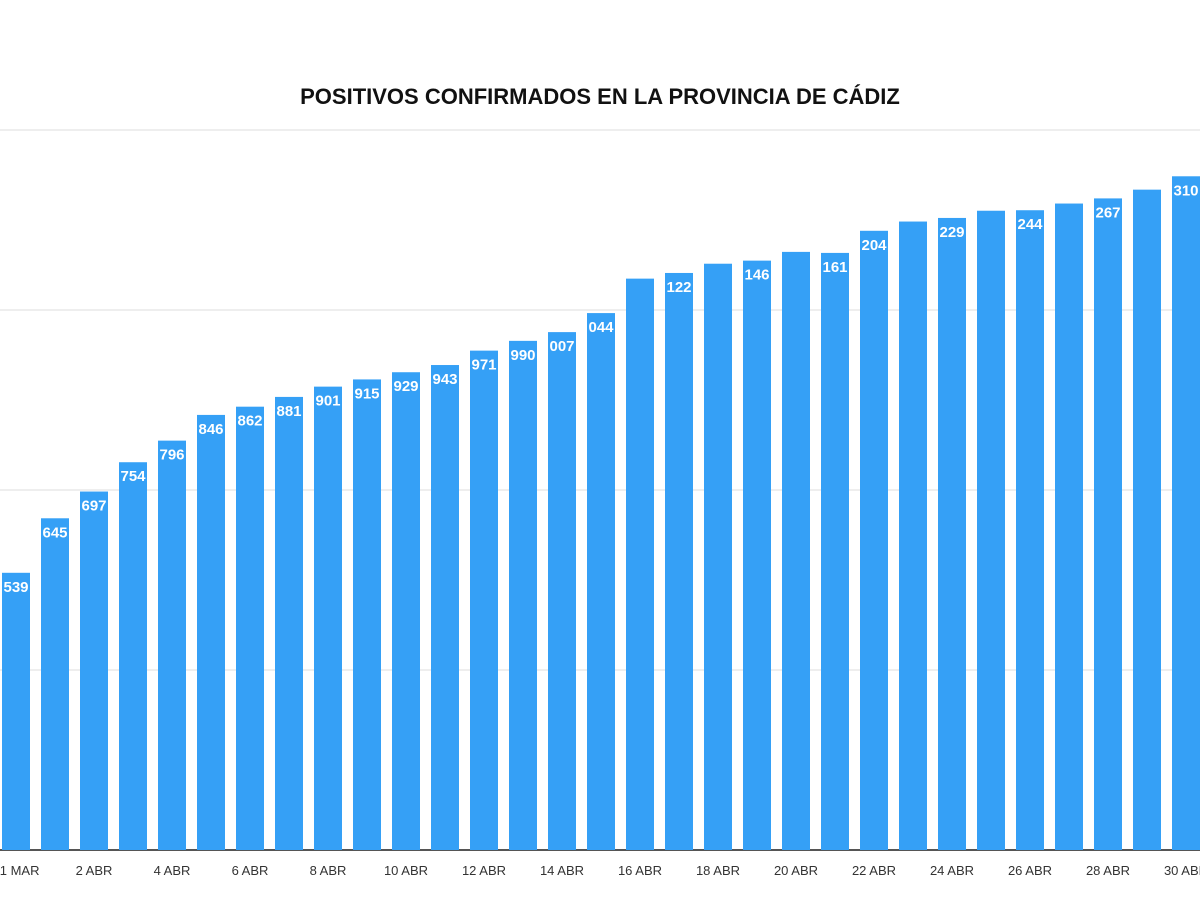 The height and width of the screenshot is (900, 1200). I want to click on data-label: 990, so click(522, 355).